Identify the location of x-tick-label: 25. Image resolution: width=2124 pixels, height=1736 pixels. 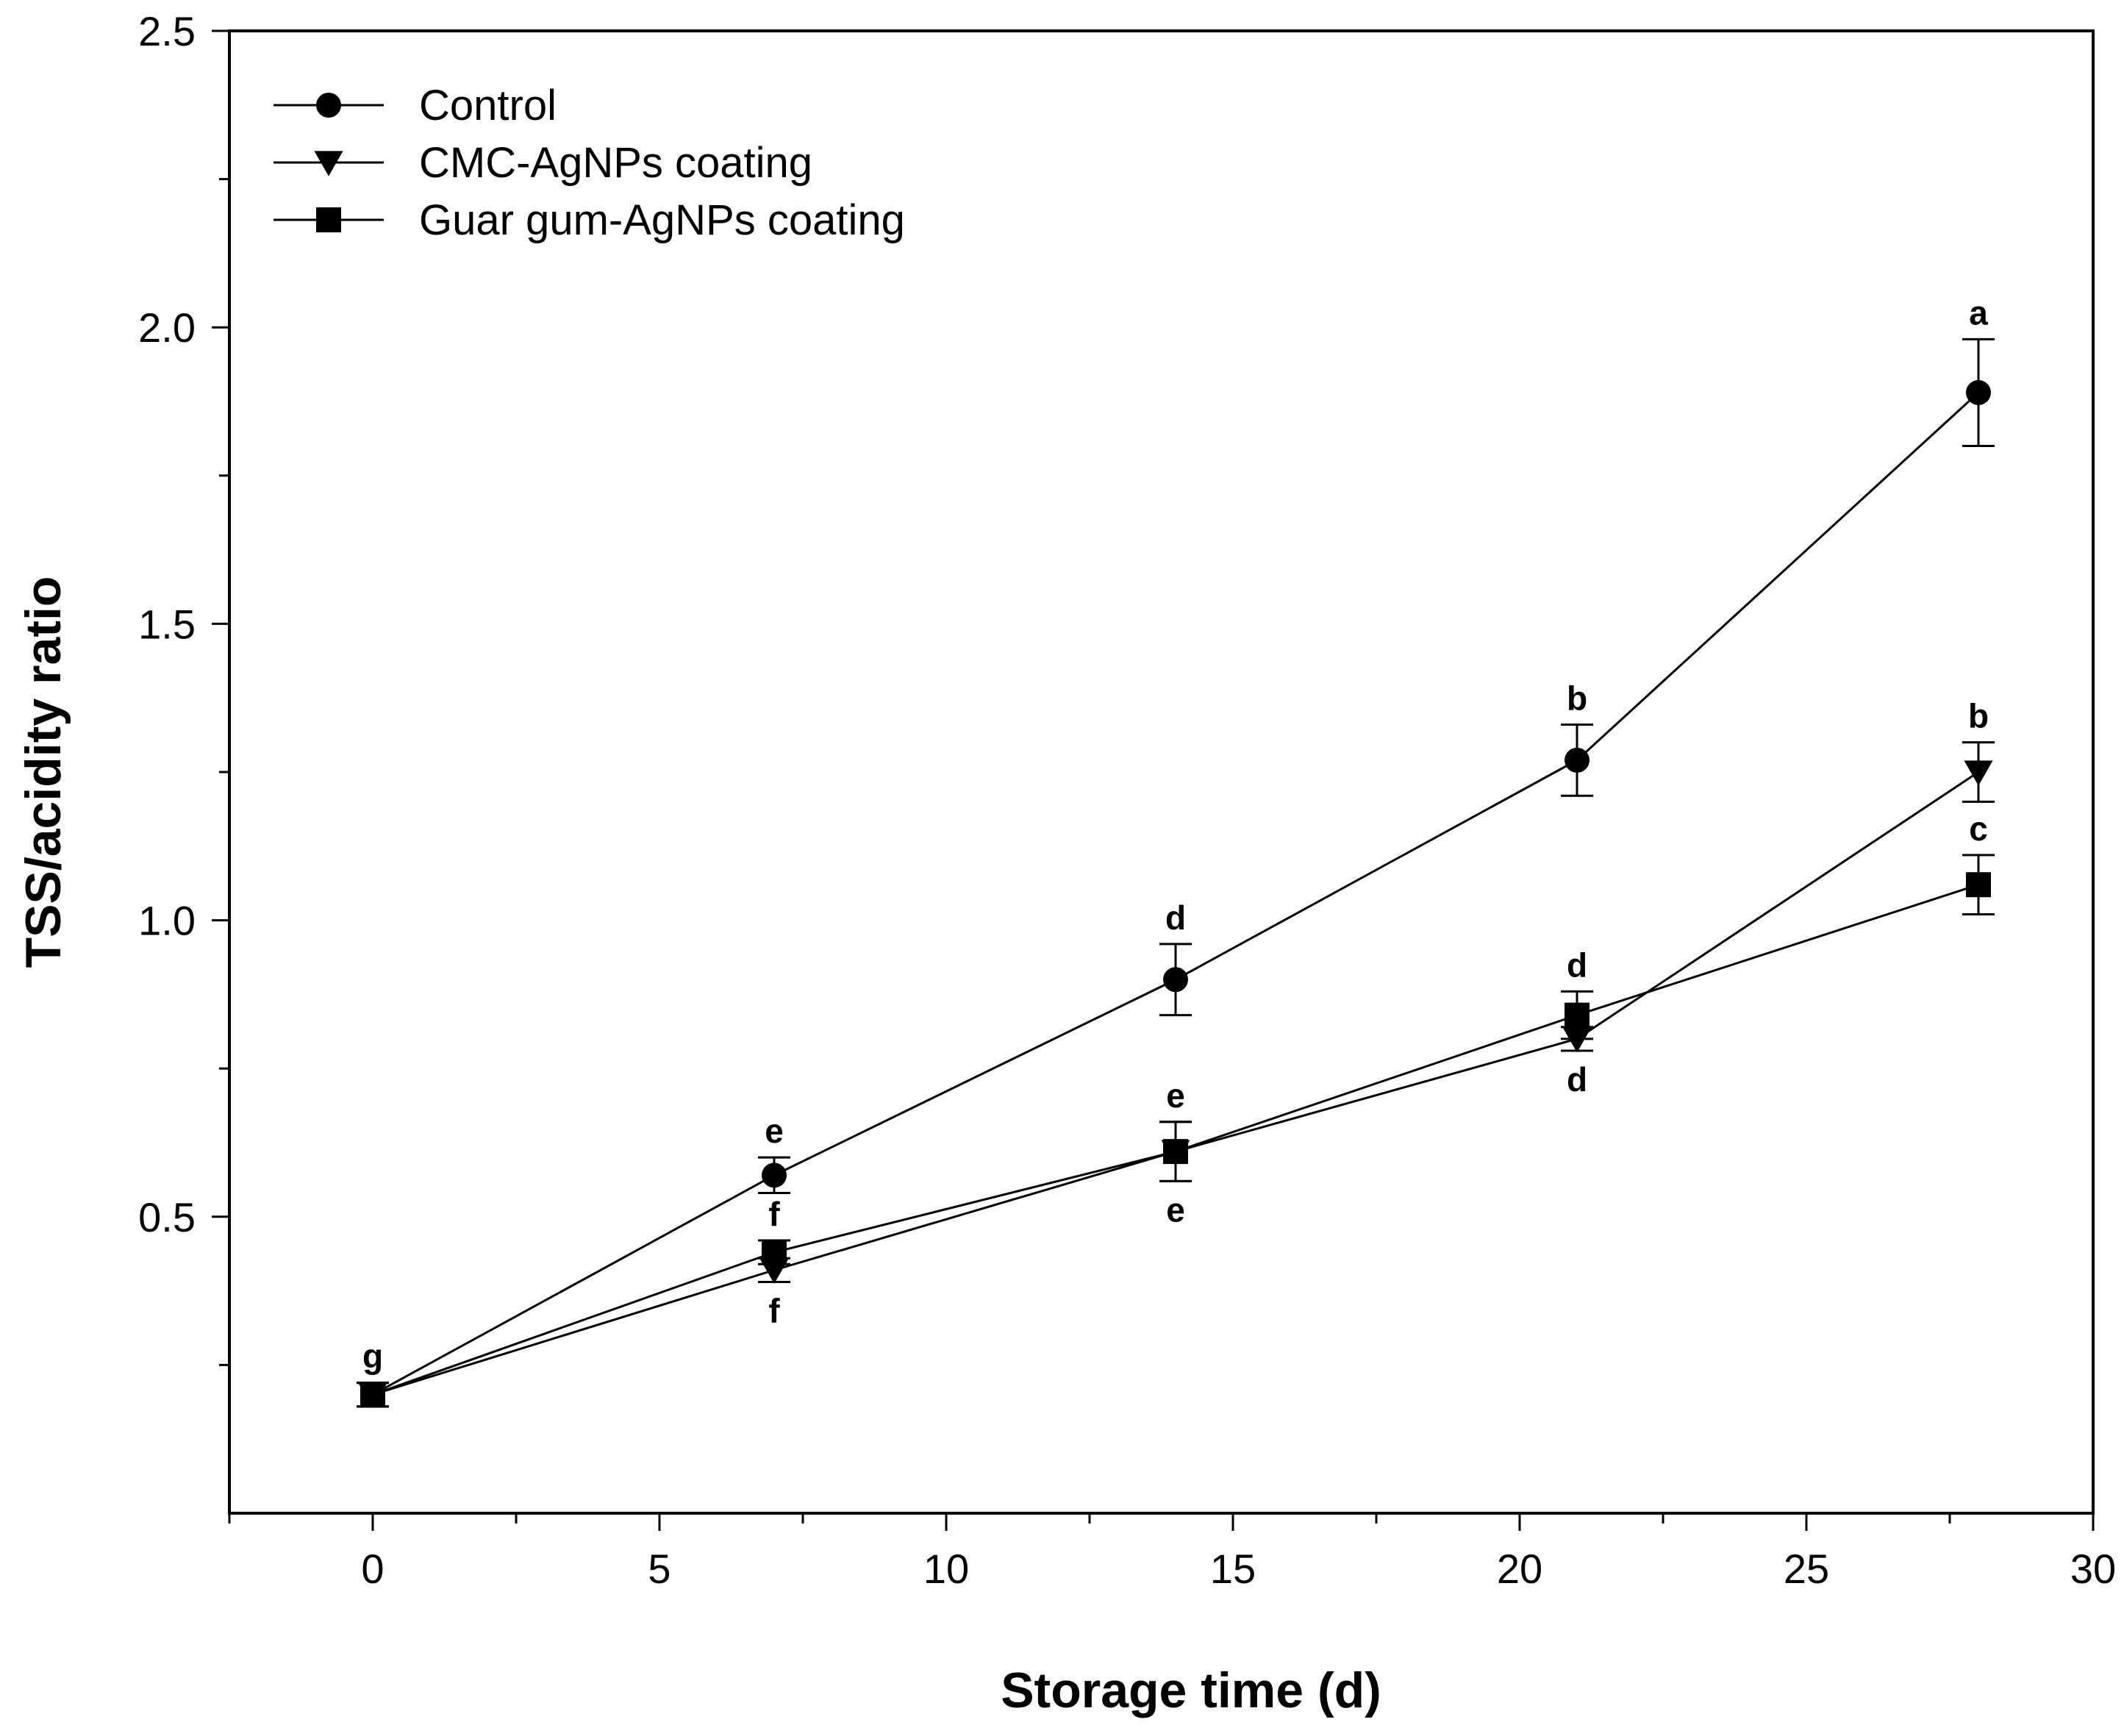
(1806, 1569).